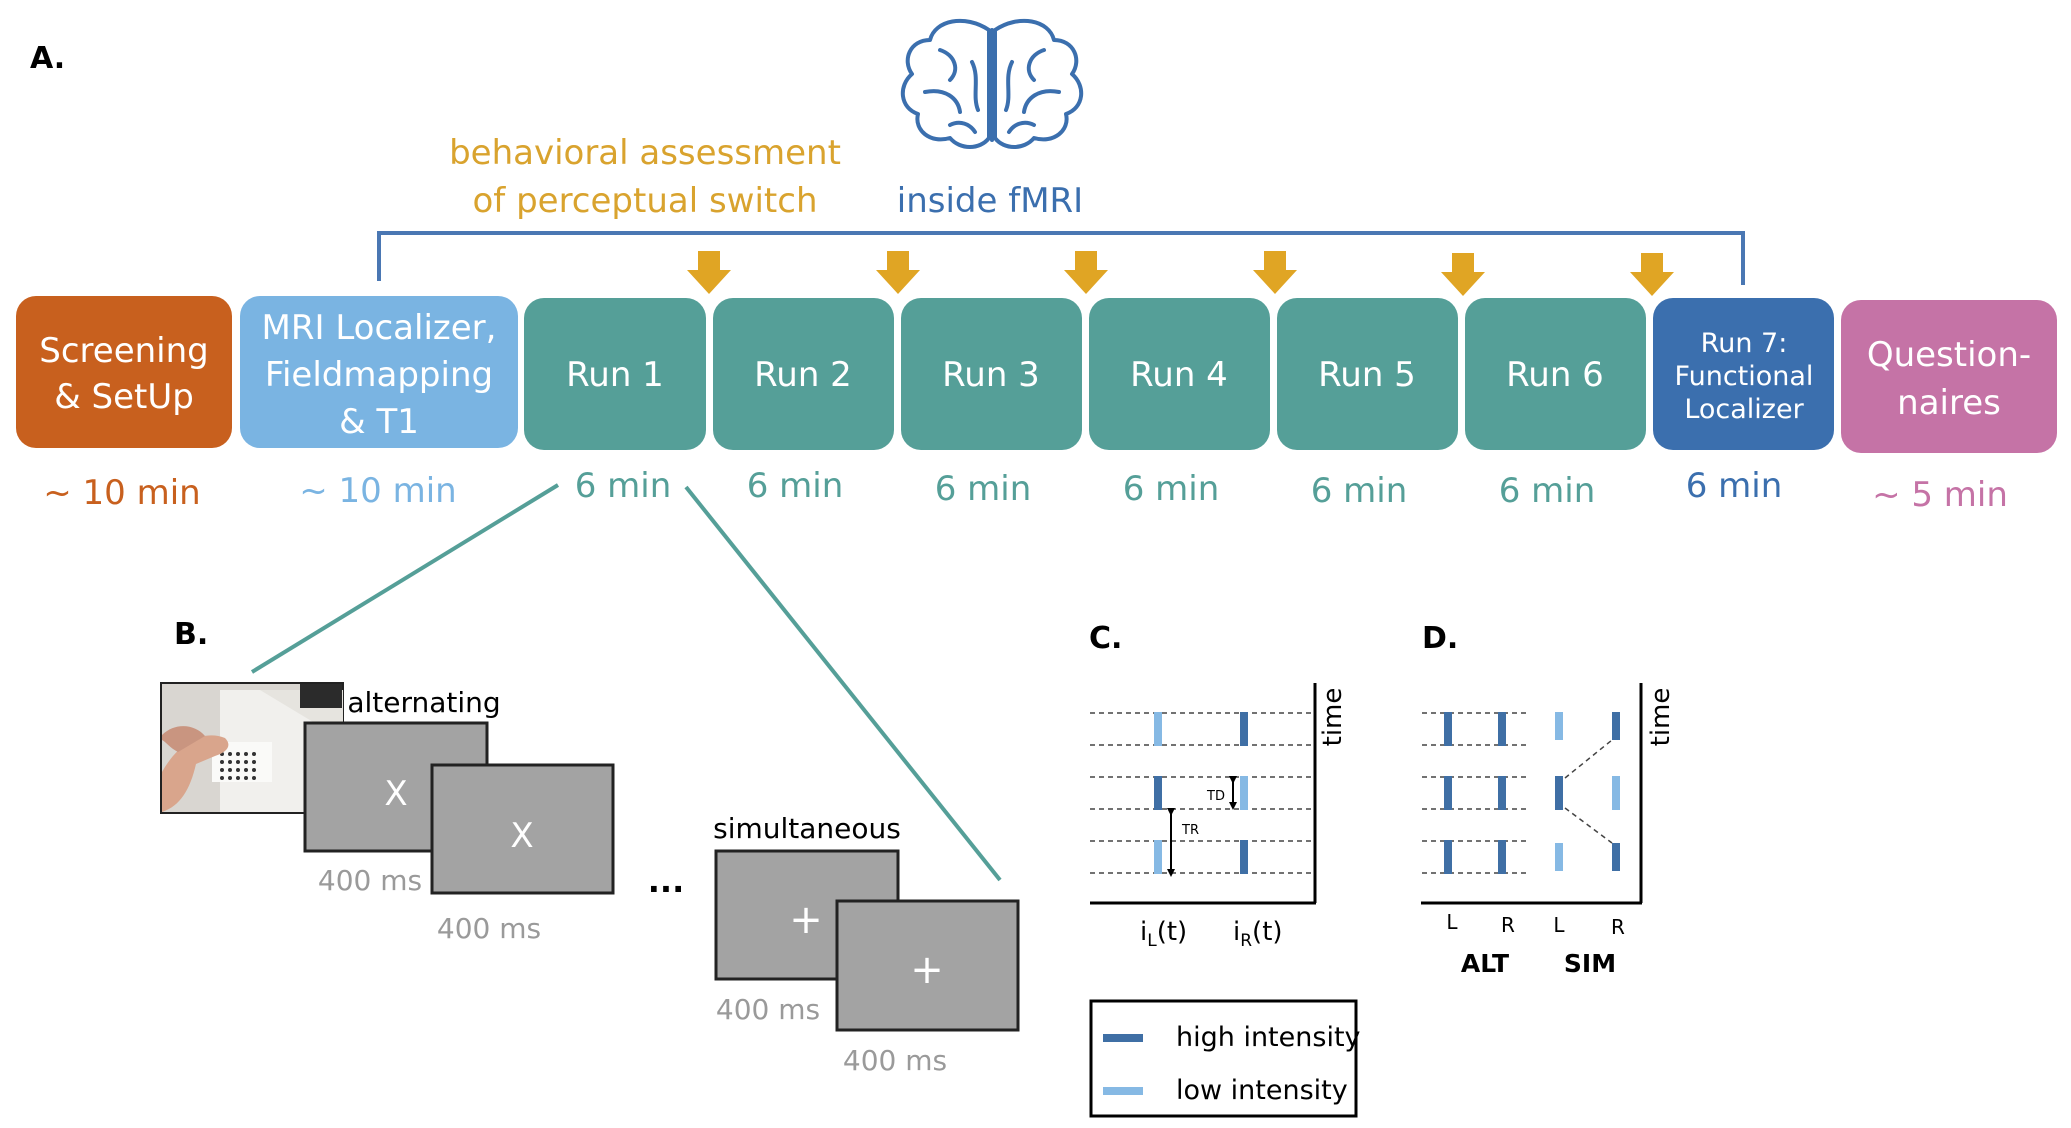 The height and width of the screenshot is (1128, 2071). What do you see at coordinates (1179, 403) in the screenshot?
I see `run-4-step: Run 4 6 min` at bounding box center [1179, 403].